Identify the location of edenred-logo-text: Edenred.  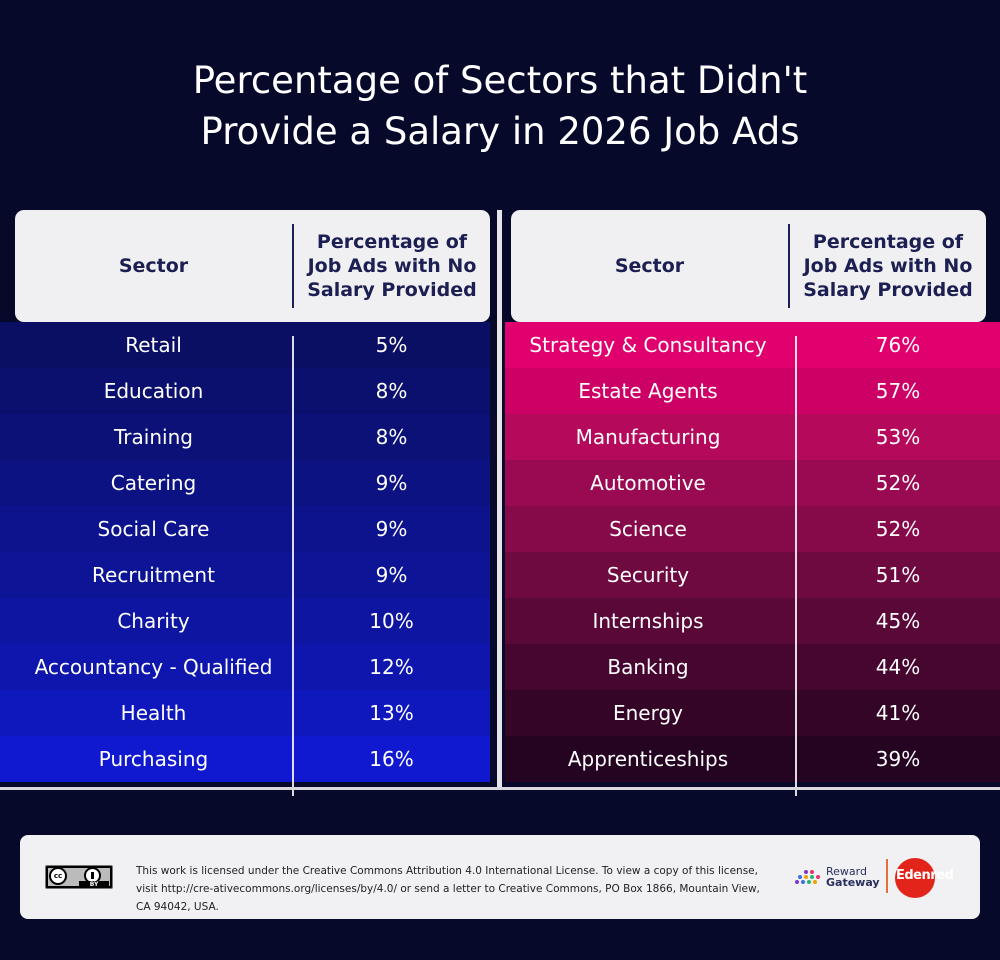
(925, 875).